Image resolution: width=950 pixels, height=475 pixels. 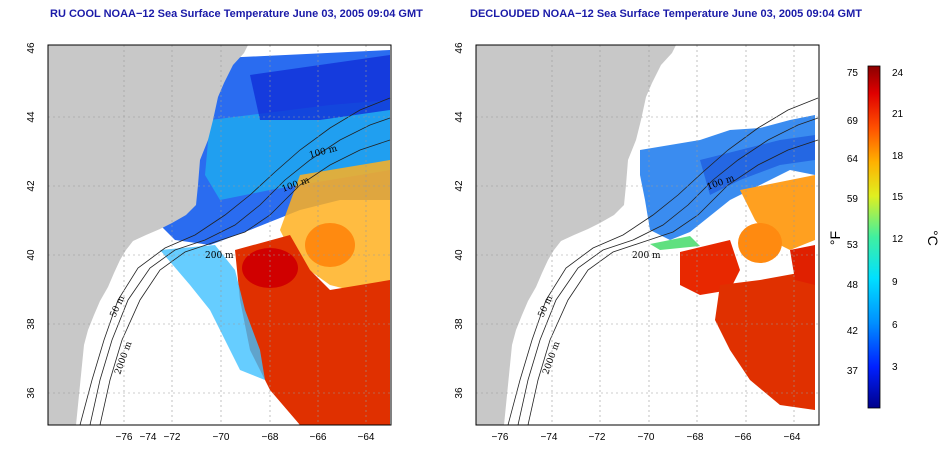 I want to click on colorbar-c-label: 18, so click(x=898, y=156).